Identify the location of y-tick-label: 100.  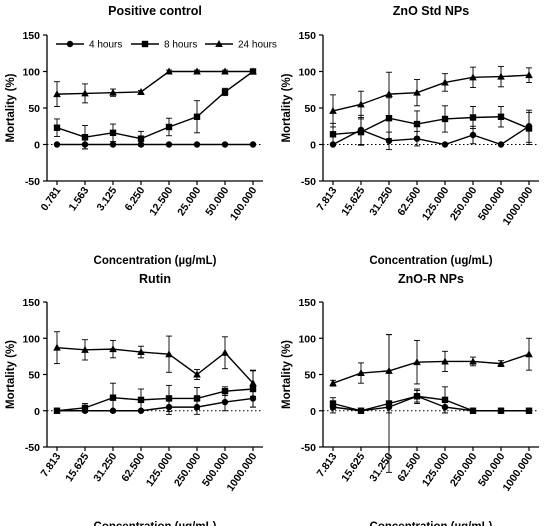
(307, 339).